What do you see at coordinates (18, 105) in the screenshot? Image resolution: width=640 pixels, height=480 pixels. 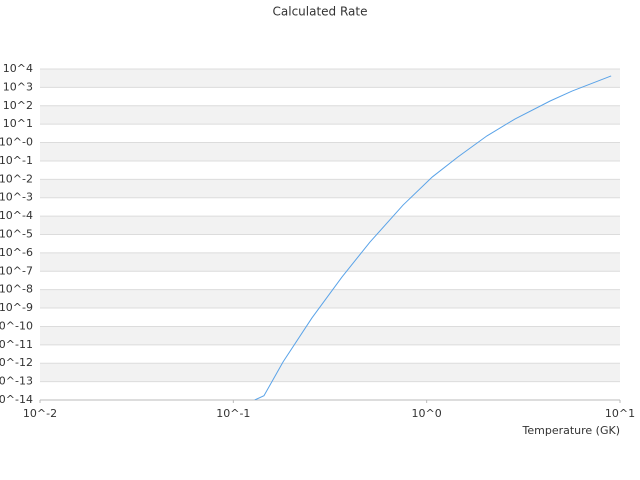 I see `y-tick-label: 10^2` at bounding box center [18, 105].